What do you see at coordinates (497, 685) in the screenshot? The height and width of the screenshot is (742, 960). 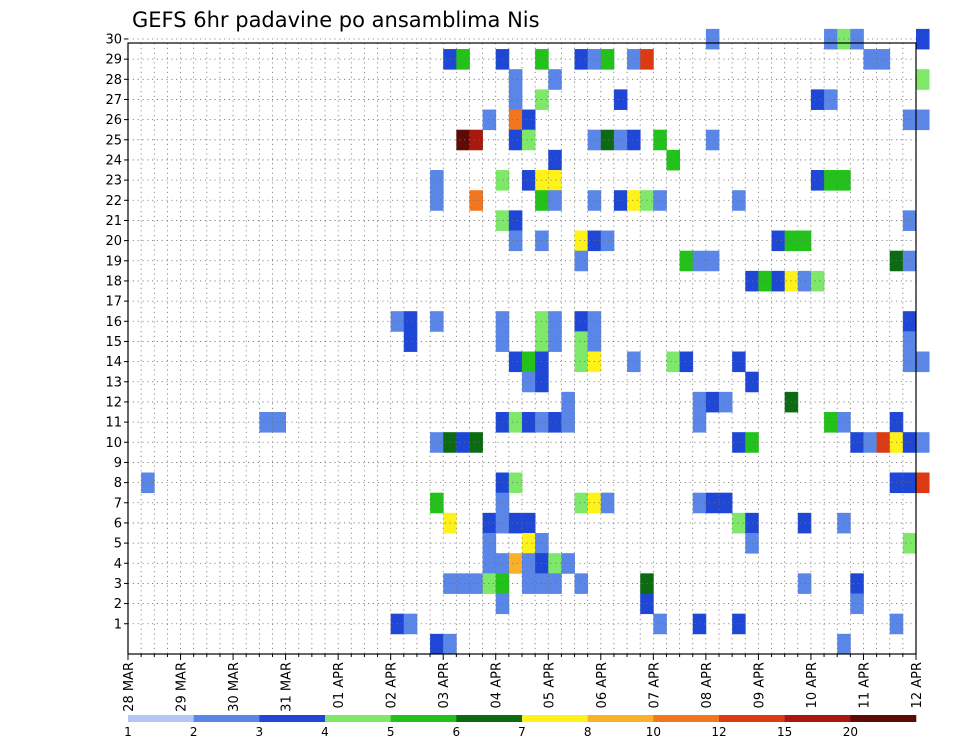 I see `x-tick-label: 04 APR` at bounding box center [497, 685].